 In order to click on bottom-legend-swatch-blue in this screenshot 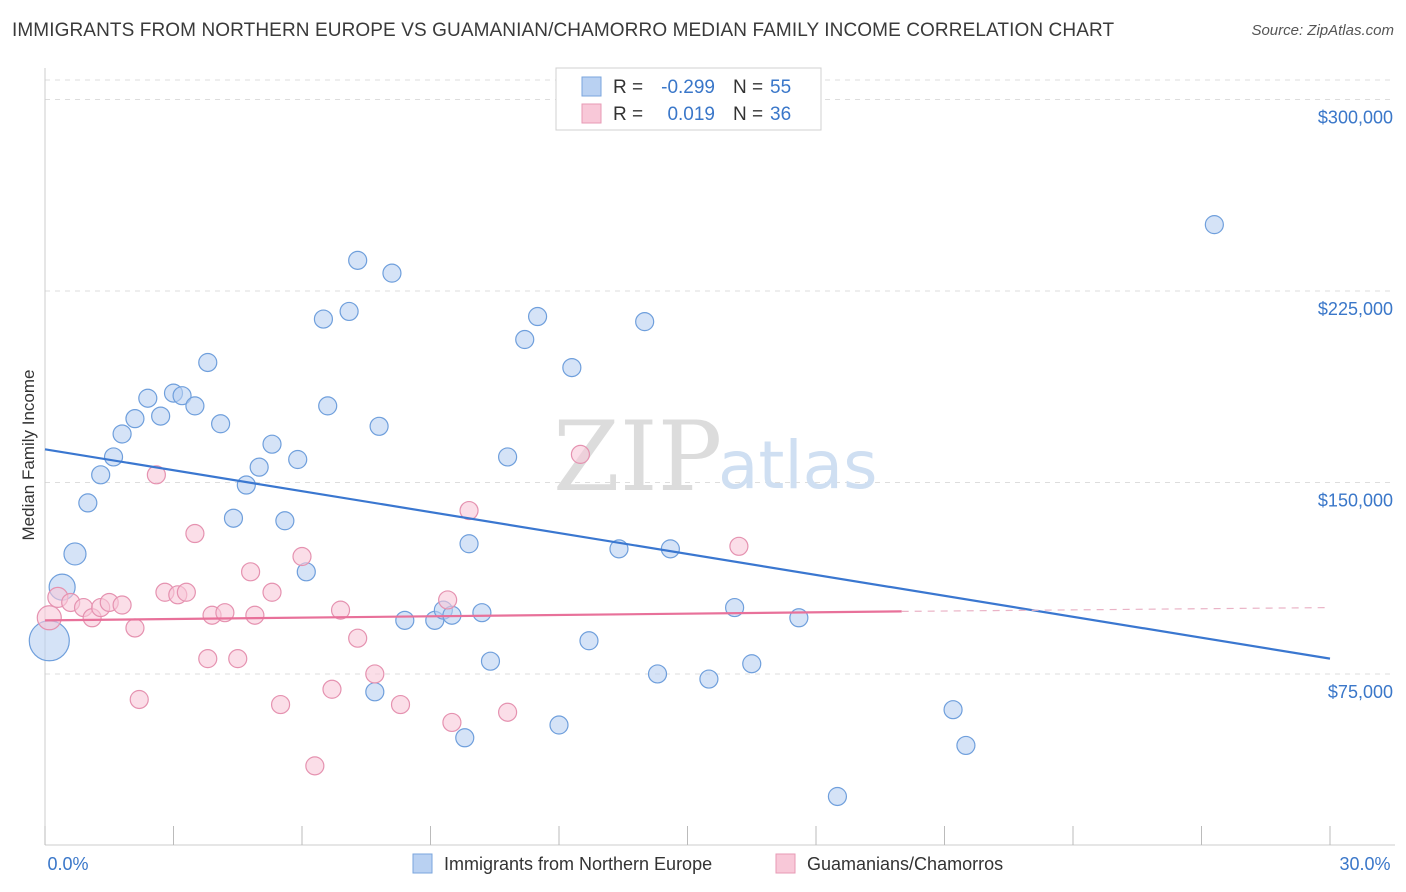, I will do `click(422, 863)`.